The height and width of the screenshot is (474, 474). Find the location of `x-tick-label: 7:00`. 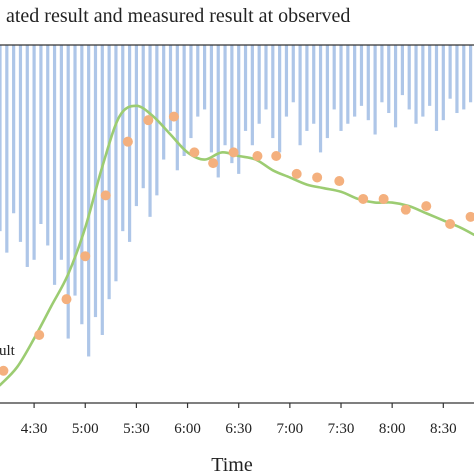

x-tick-label: 7:00 is located at coordinates (290, 429).